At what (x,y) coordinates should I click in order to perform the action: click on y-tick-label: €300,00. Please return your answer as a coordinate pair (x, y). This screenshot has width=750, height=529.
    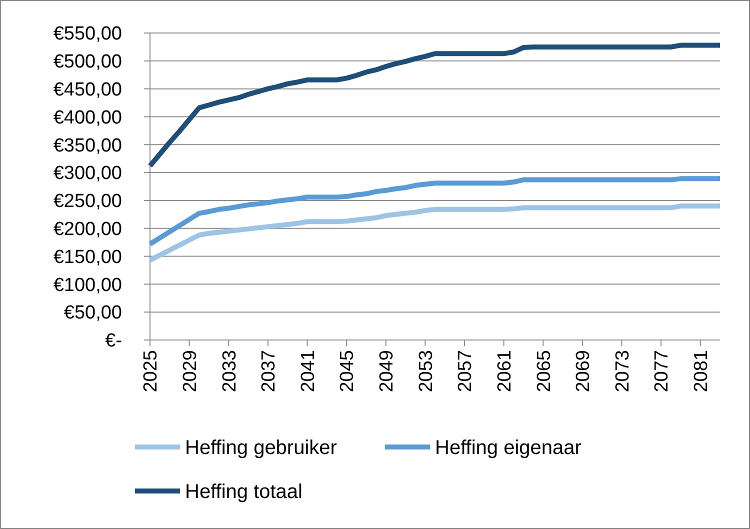
    Looking at the image, I should click on (87, 173).